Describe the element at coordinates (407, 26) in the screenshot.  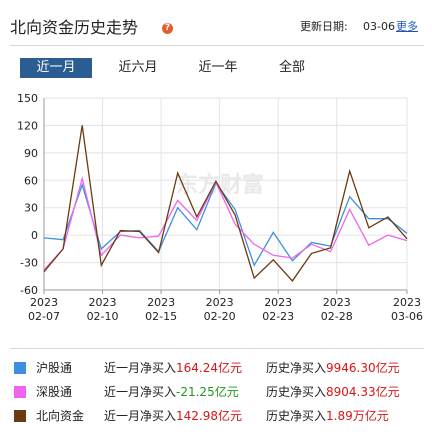
I see `more-link: 更多` at that location.